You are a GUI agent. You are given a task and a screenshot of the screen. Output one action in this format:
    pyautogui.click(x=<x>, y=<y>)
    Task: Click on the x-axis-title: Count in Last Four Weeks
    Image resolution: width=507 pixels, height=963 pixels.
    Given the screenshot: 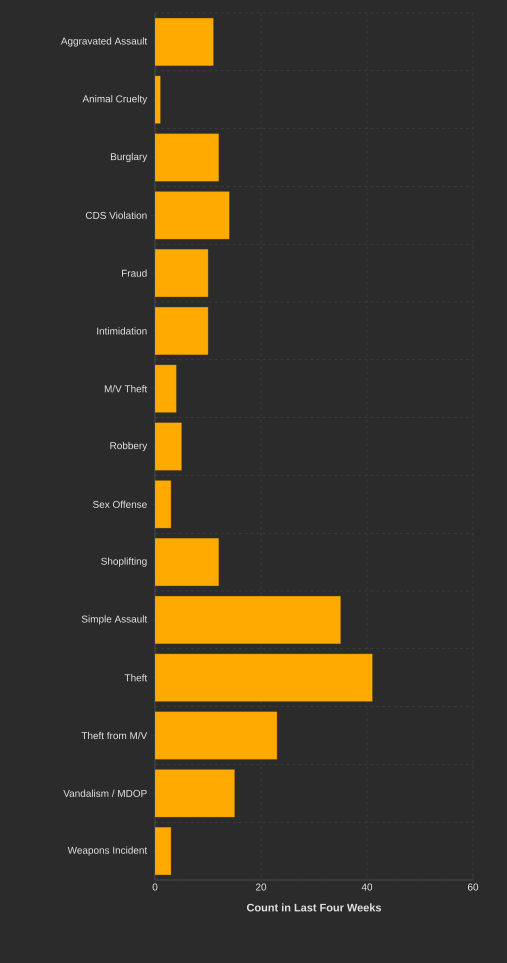 What is the action you would take?
    pyautogui.click(x=314, y=907)
    